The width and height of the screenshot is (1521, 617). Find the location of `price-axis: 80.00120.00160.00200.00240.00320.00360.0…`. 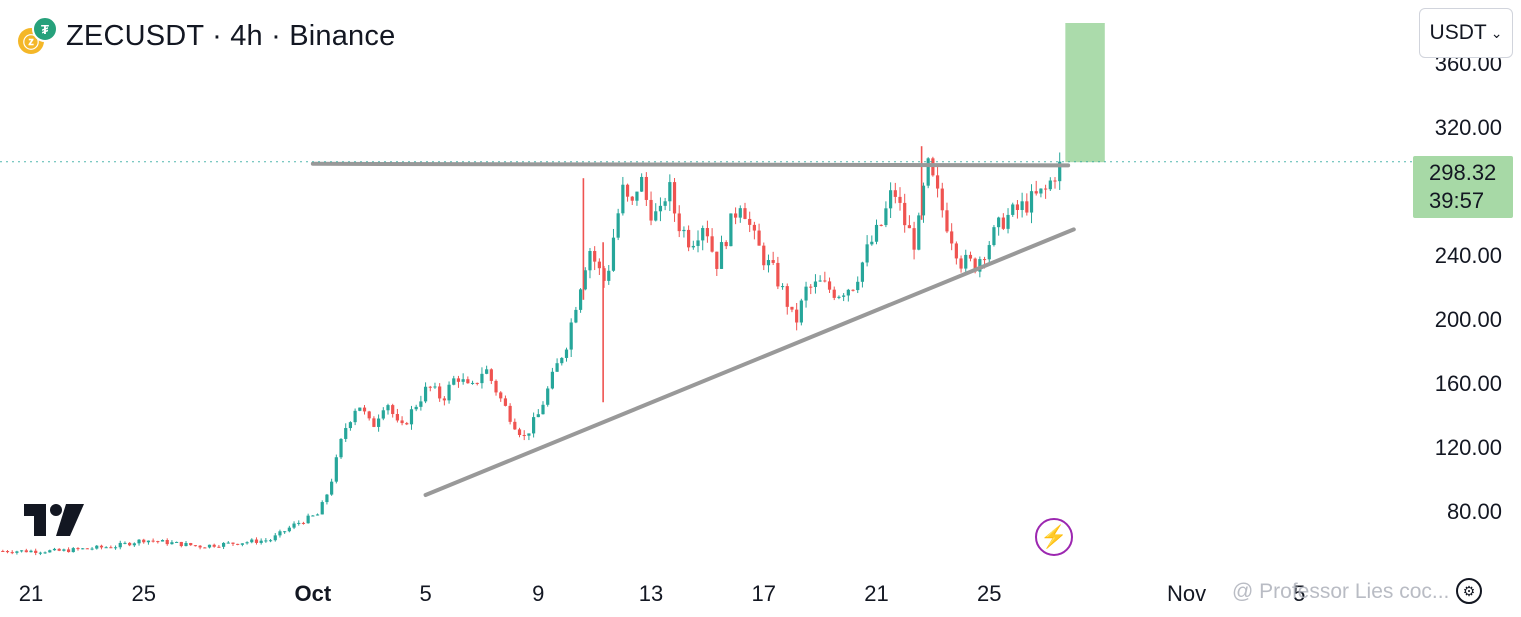

price-axis: 80.00120.00160.00200.00240.00320.00360.0… is located at coordinates (1468, 287).